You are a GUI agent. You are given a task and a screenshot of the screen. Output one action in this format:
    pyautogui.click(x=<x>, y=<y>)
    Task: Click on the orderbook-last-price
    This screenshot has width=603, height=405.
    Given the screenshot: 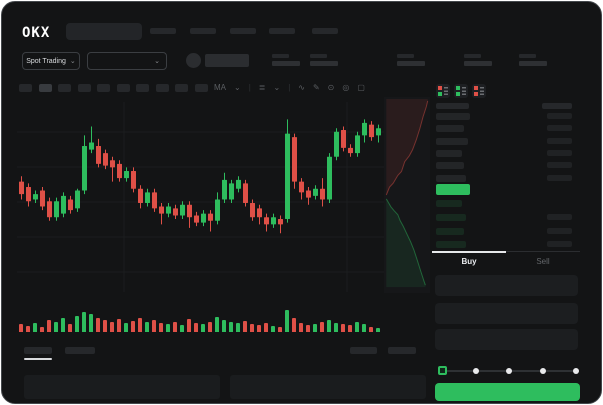 What is the action you would take?
    pyautogui.click(x=453, y=189)
    